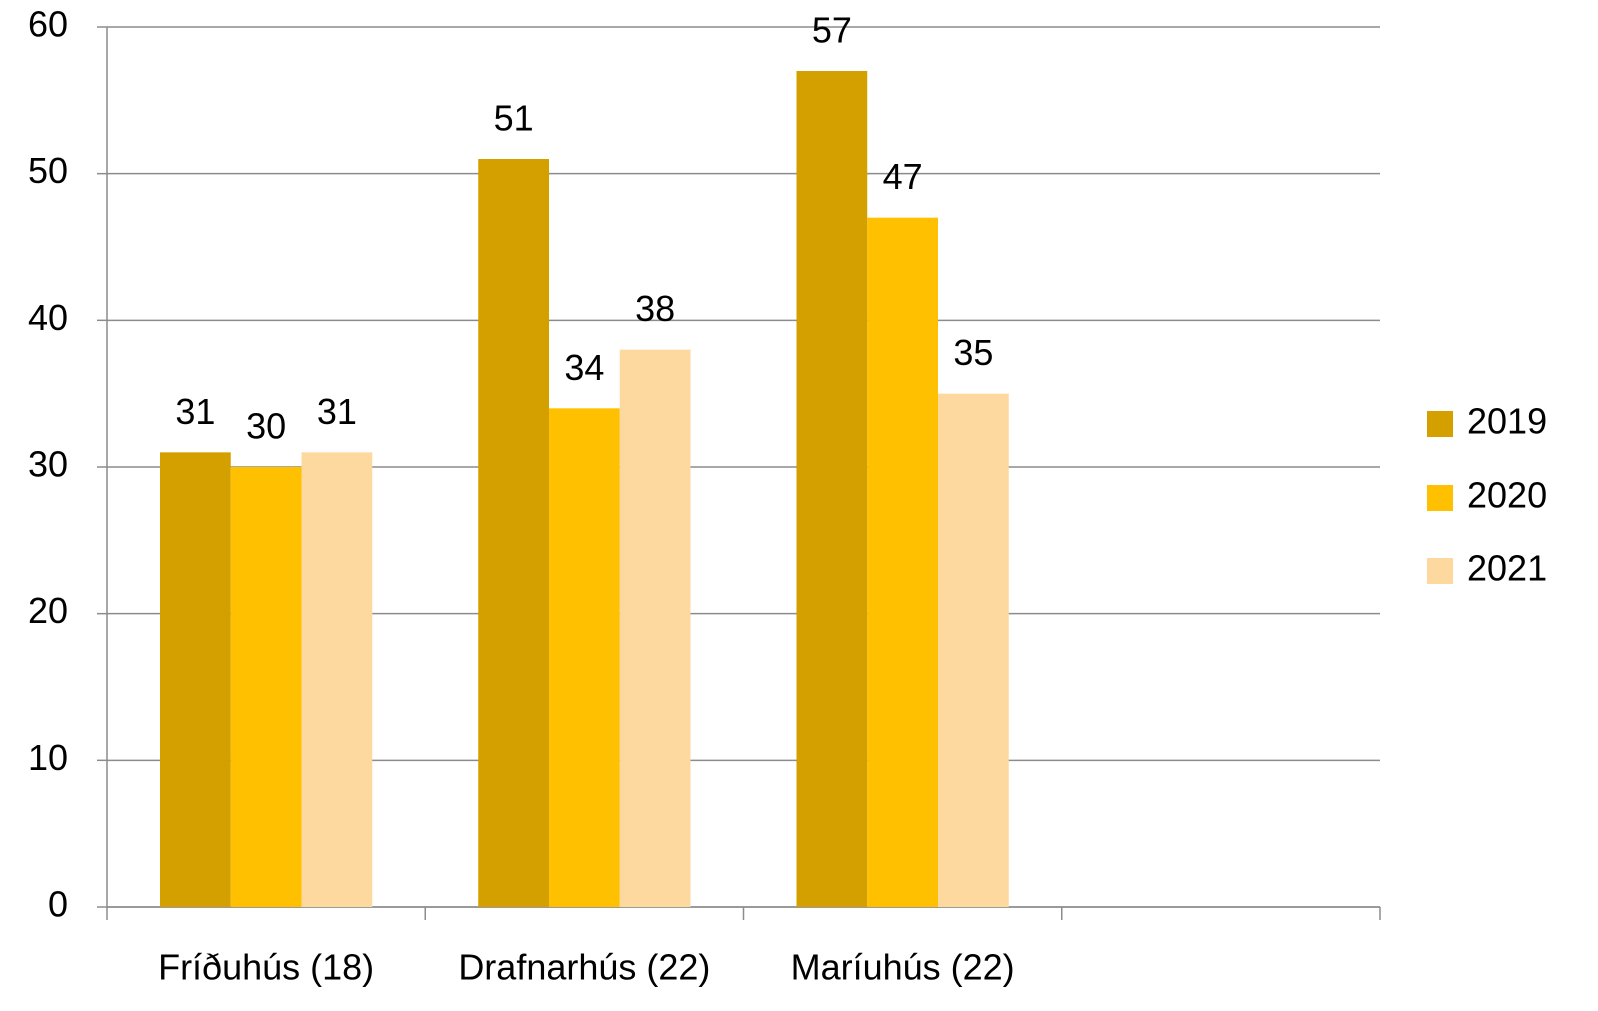 The image size is (1598, 1011). Describe the element at coordinates (903, 967) in the screenshot. I see `x-tick-label: Maríuhús (22)` at that location.